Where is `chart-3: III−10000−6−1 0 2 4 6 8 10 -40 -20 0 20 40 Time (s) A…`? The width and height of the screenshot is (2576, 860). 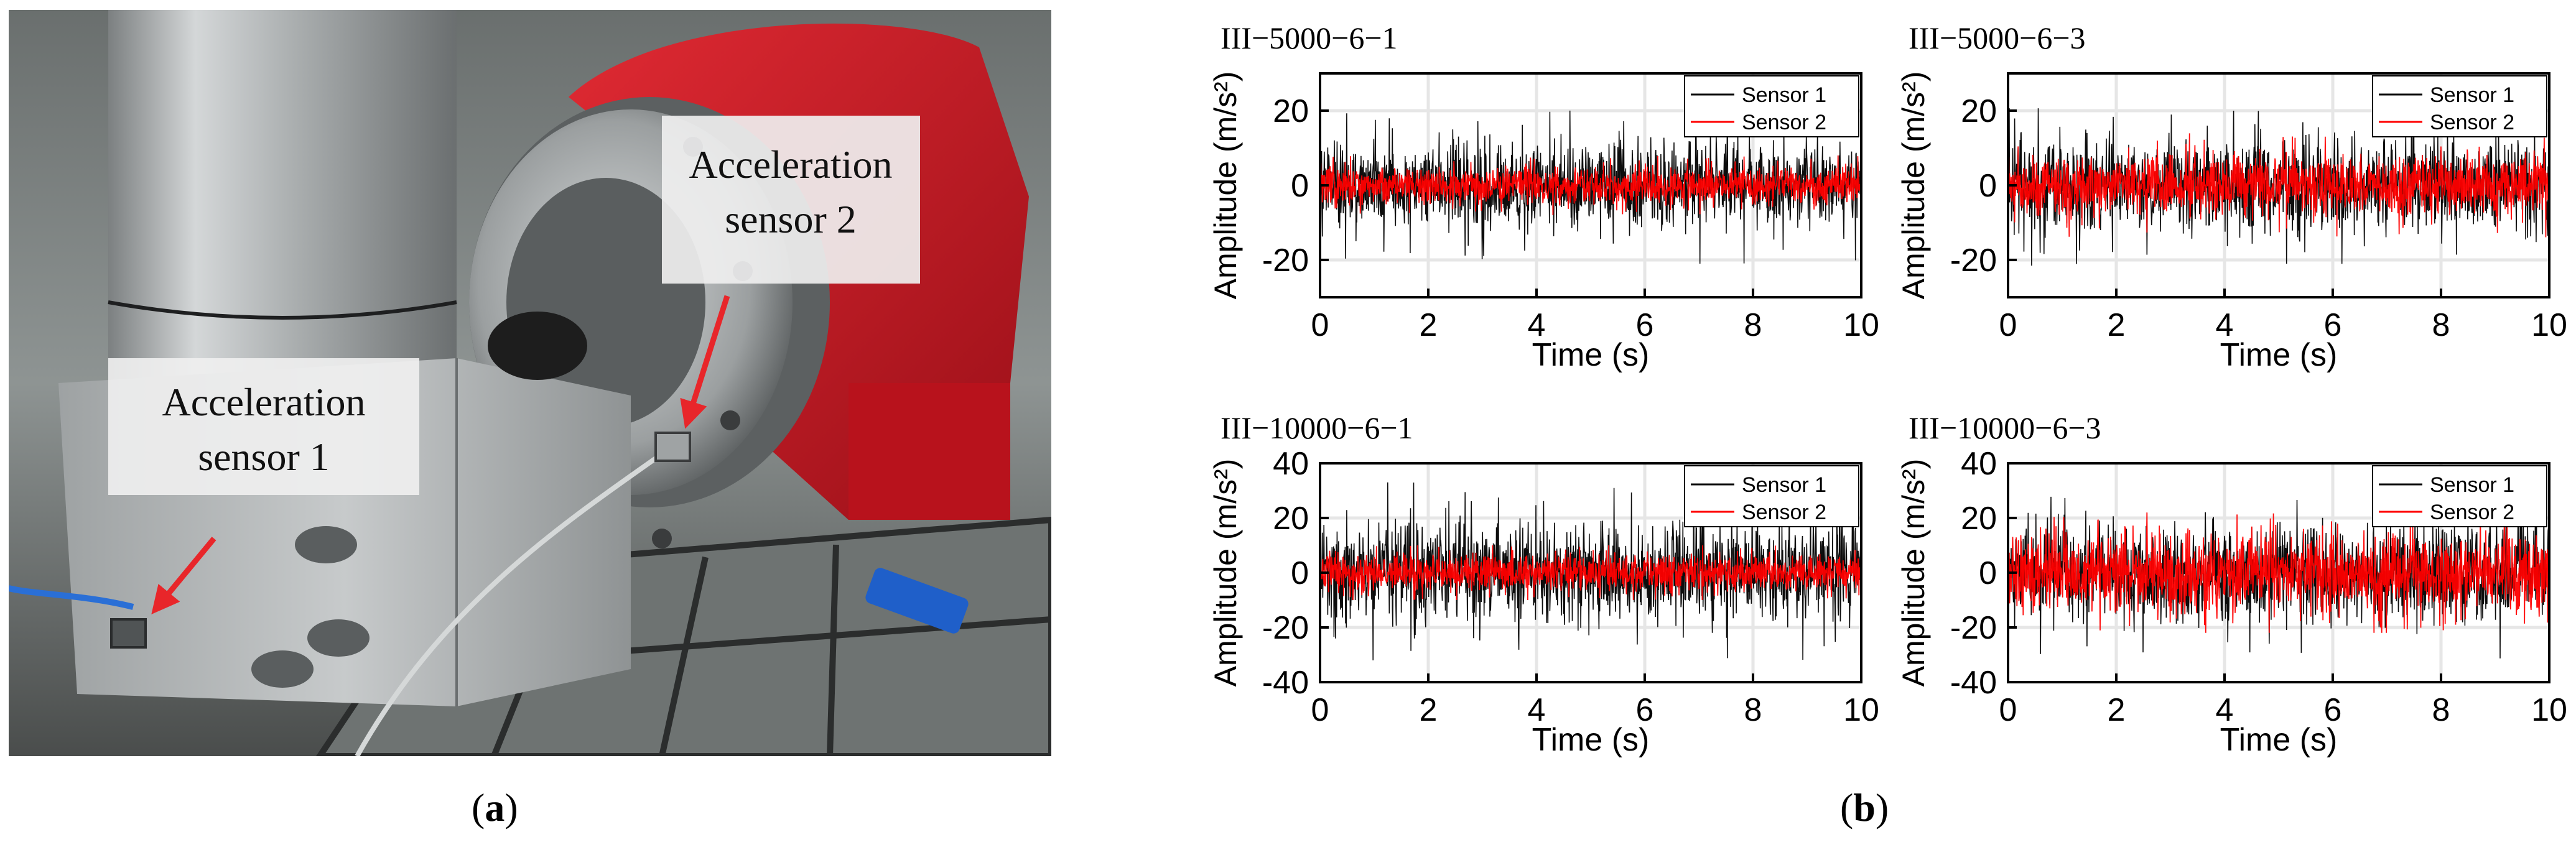
chart-3: III−10000−6−1 0 2 4 6 8 10 -40 -20 0 20 40 Time (s) A… is located at coordinates (1543, 584).